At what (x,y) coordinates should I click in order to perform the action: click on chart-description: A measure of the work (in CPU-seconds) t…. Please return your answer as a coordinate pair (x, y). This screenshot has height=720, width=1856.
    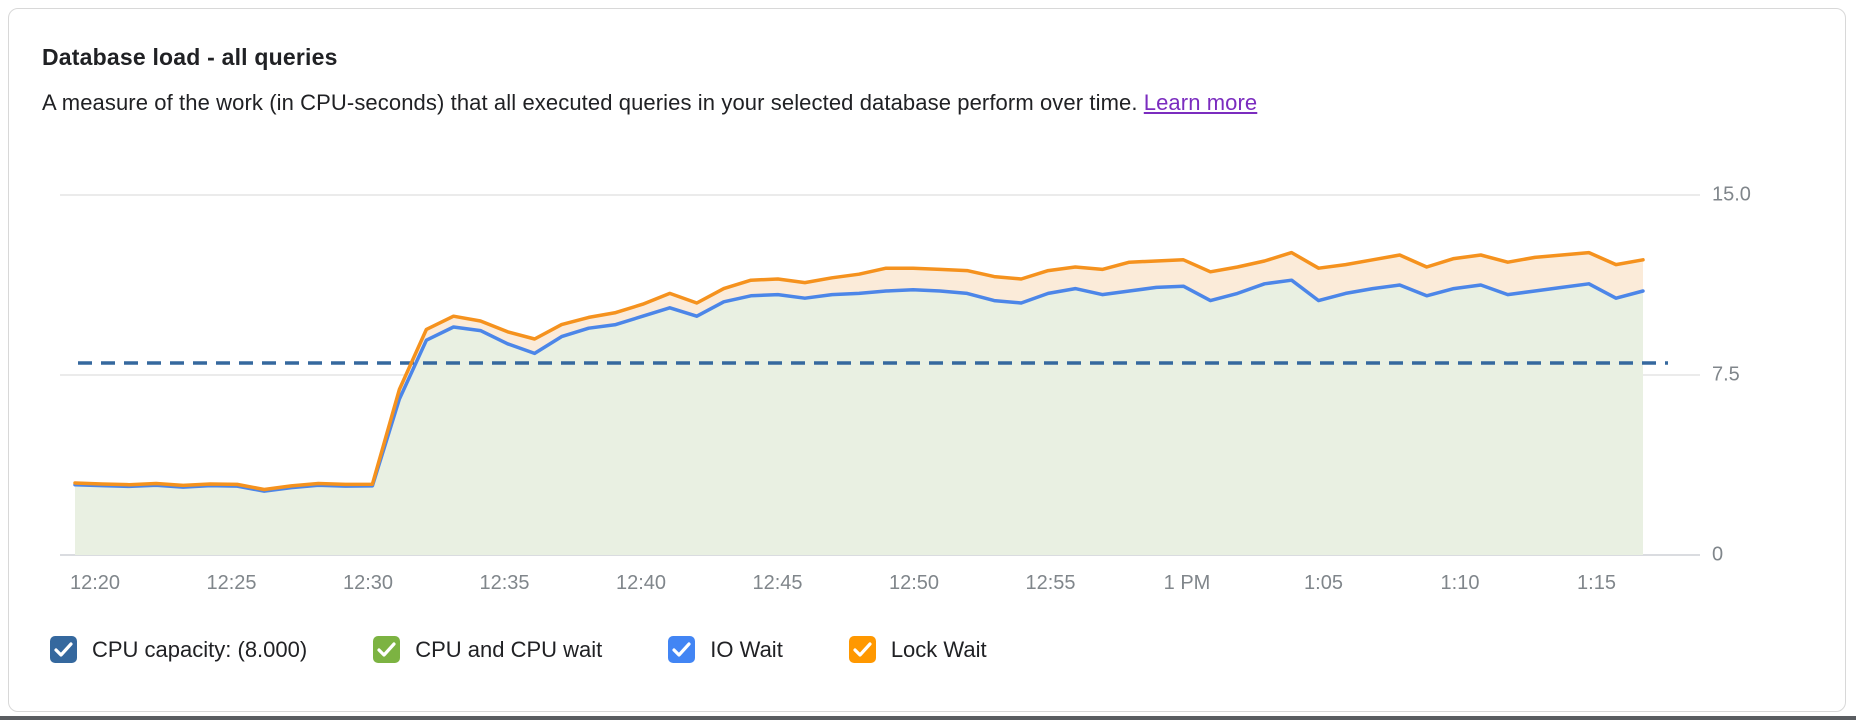
    Looking at the image, I should click on (649, 103).